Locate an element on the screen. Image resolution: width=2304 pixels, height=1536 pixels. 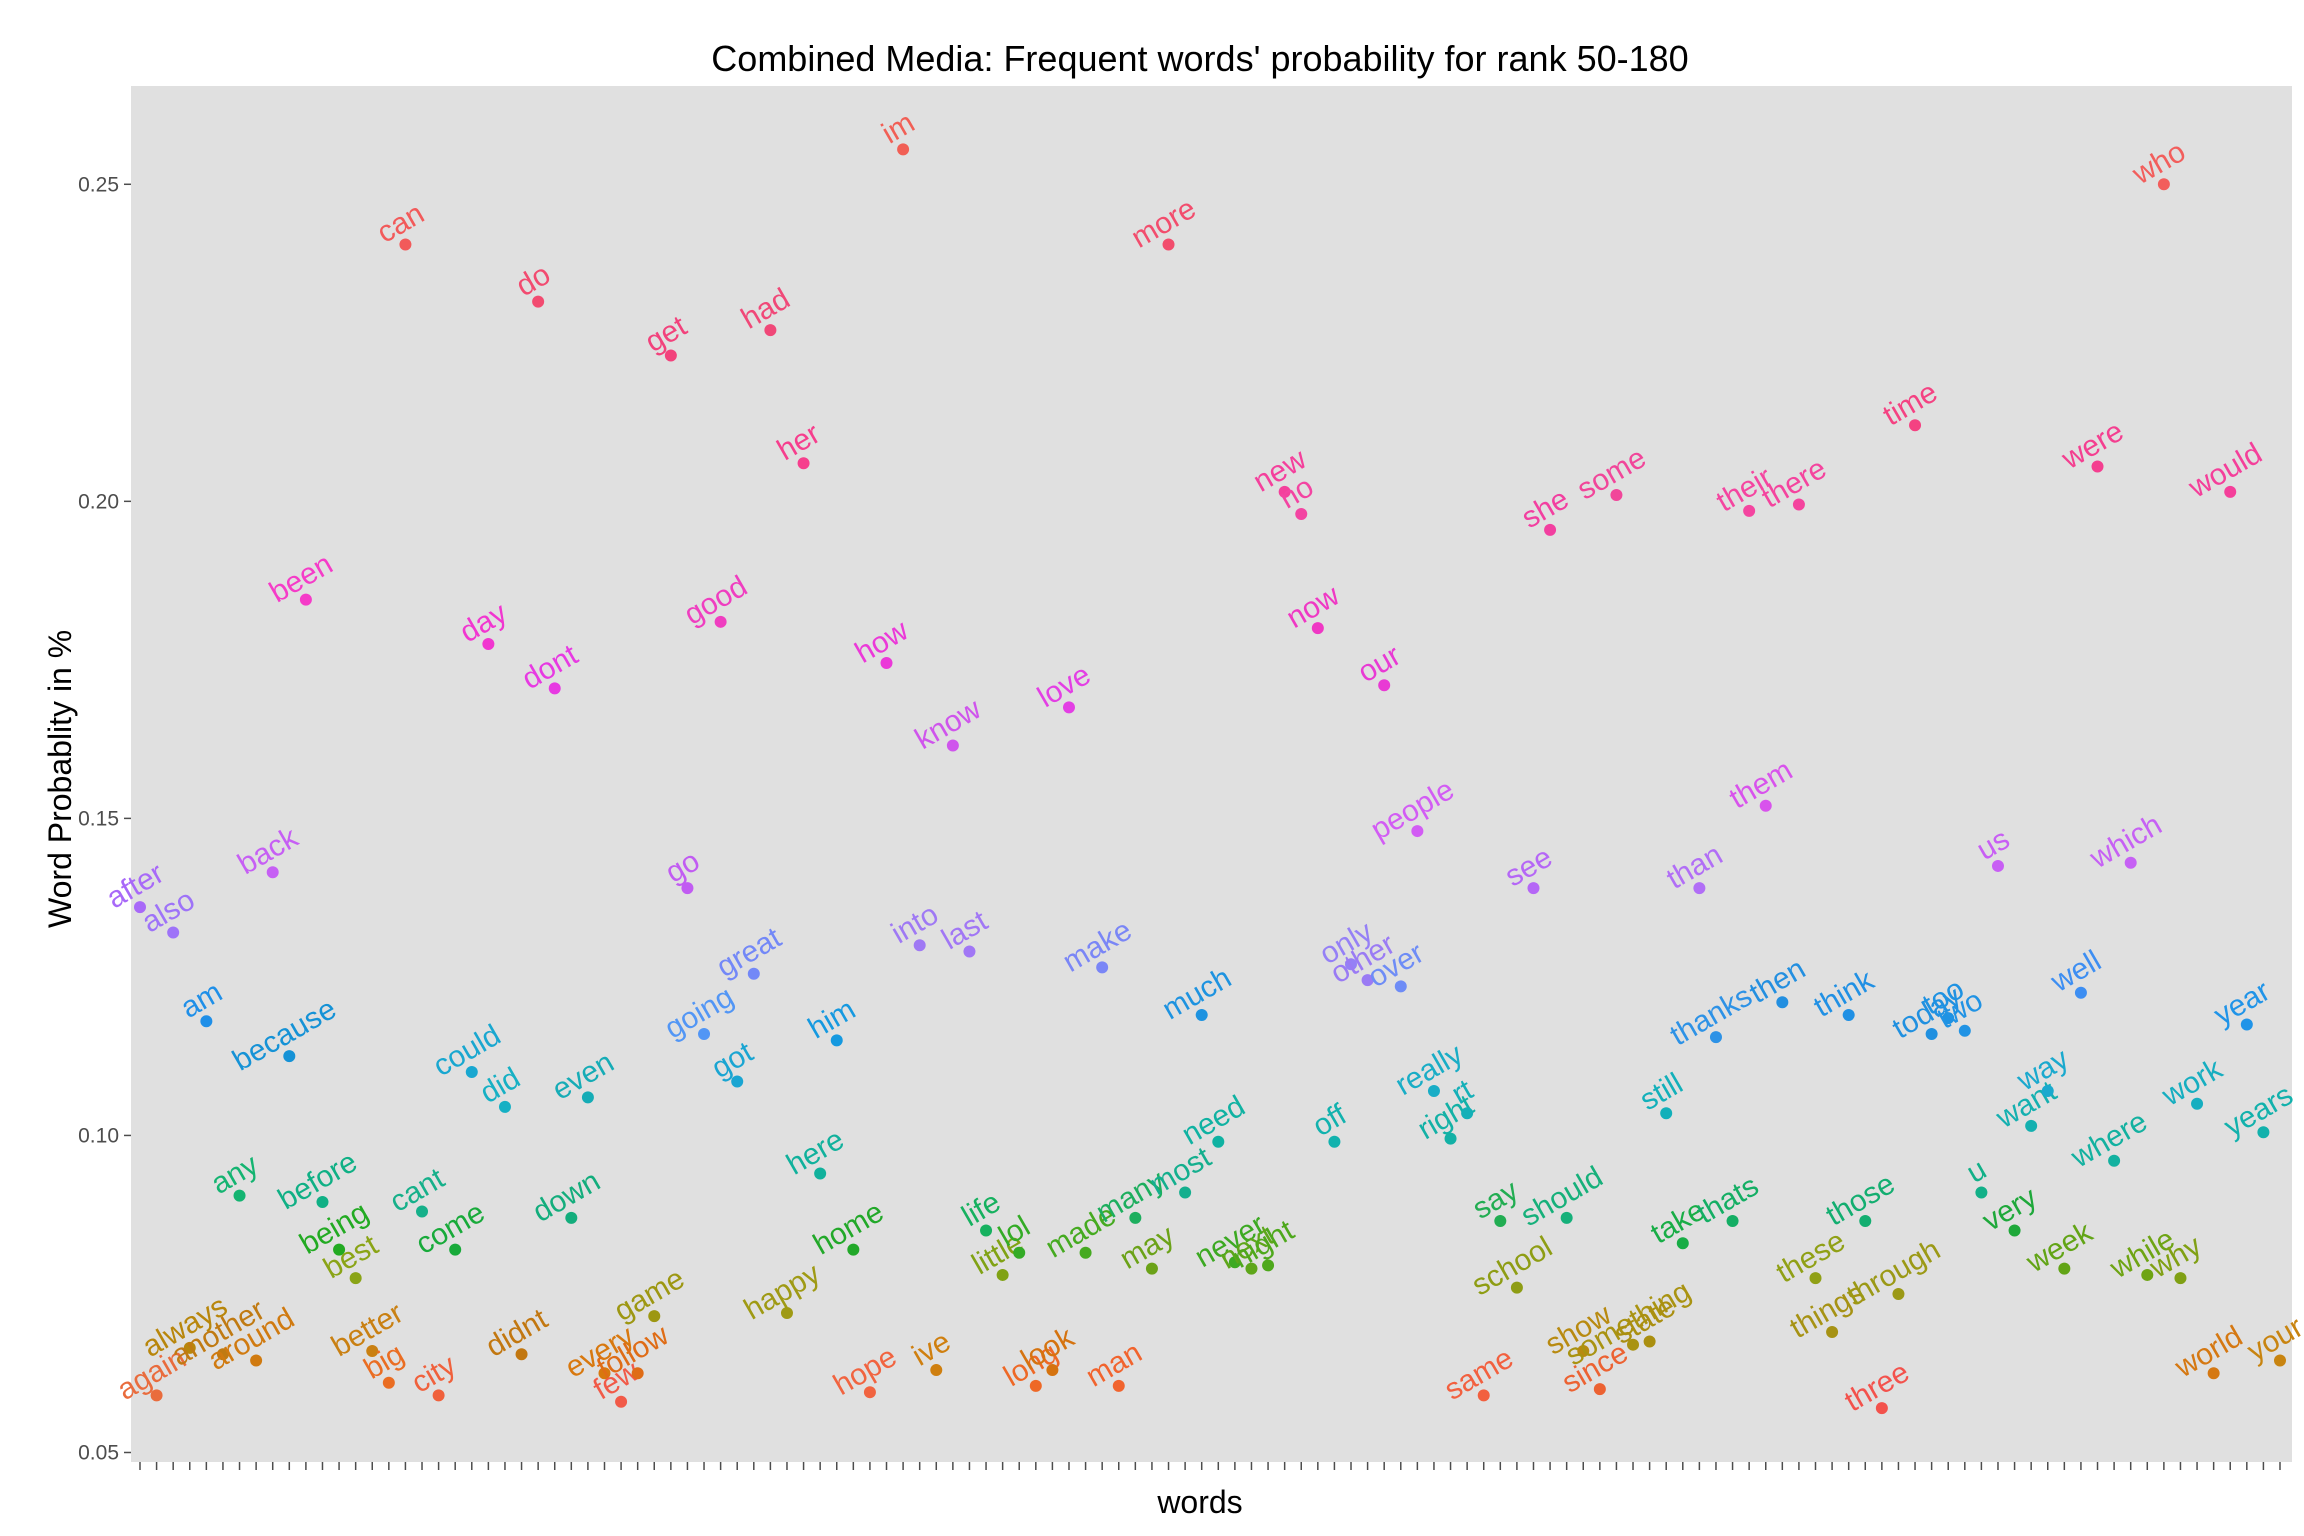
y-tick-label: 0.25 is located at coordinates (98, 184).